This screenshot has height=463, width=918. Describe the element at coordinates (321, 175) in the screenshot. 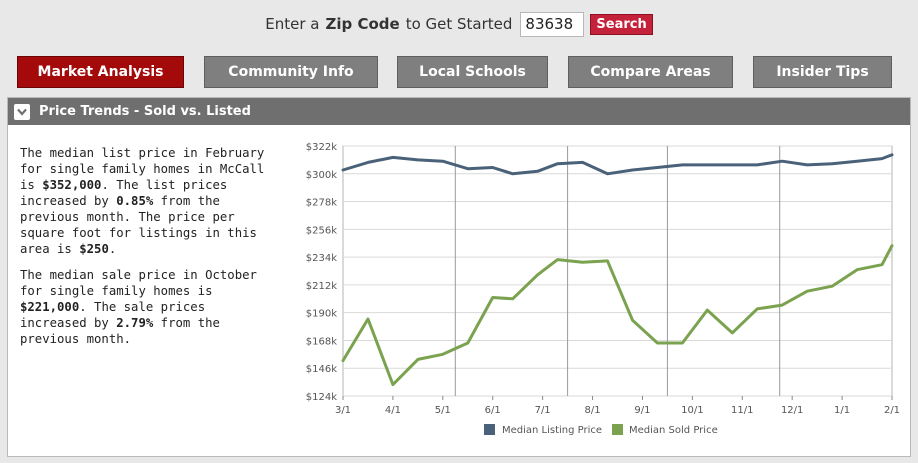

I see `y-tick-label: $300k` at that location.